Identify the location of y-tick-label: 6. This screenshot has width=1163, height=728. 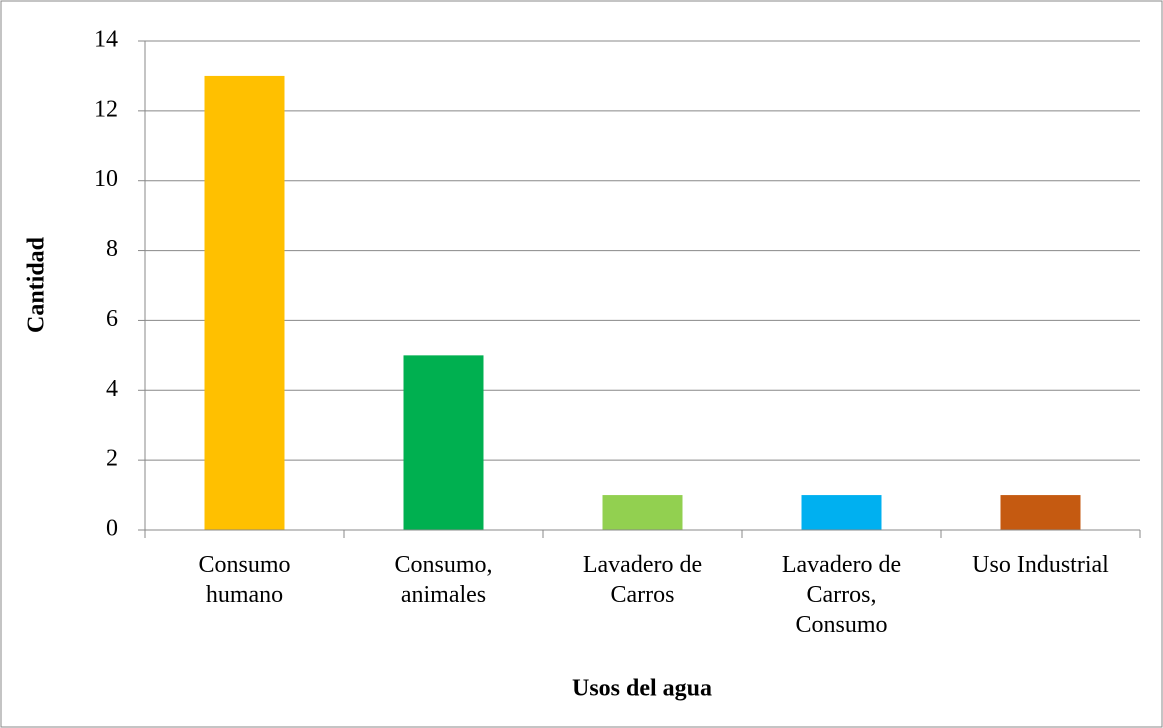
(112, 319).